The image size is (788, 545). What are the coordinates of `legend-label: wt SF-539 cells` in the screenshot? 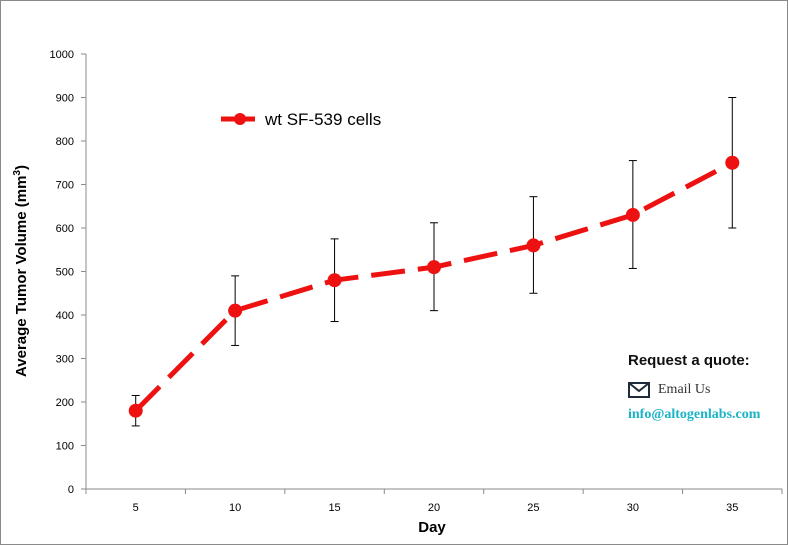 It's located at (322, 119).